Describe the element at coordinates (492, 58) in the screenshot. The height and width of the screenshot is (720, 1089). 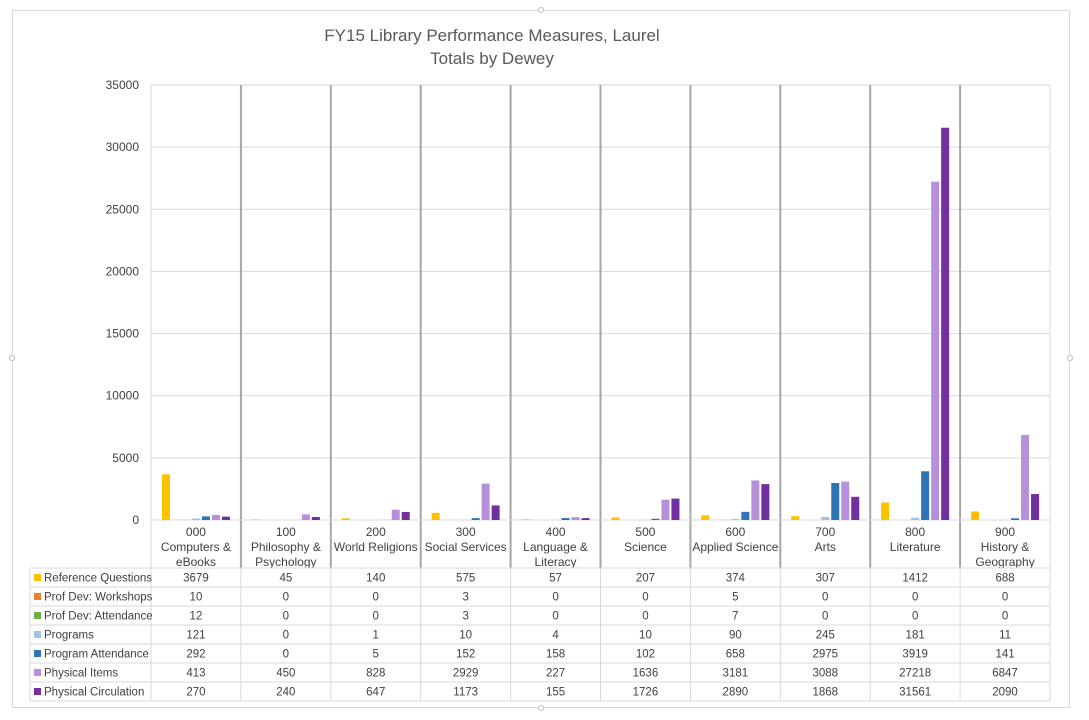
I see `chart-subtitle: Totals by Dewey` at that location.